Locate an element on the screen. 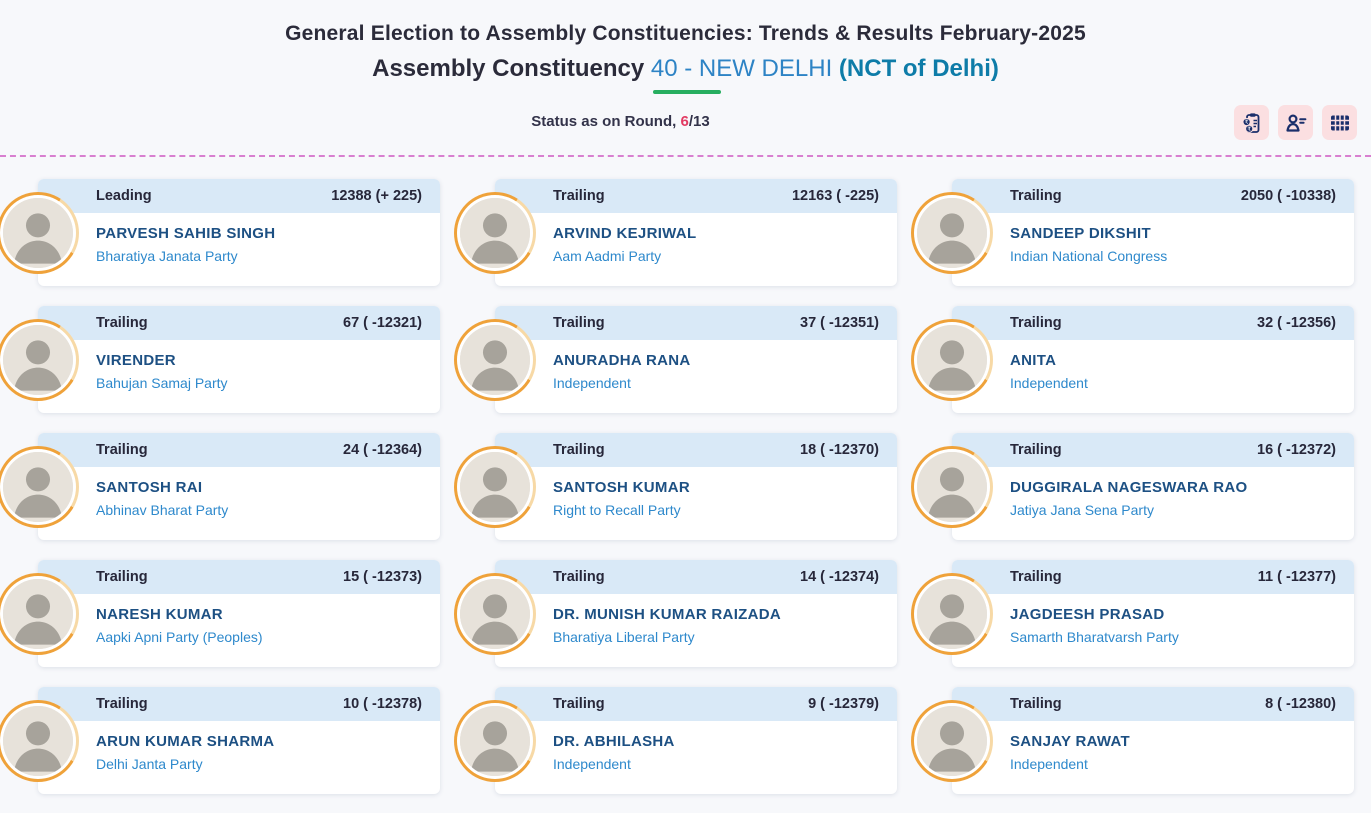 This screenshot has height=813, width=1371. card-body: ARVIND KEJRIWAL Aam Aadmi Party is located at coordinates (696, 238).